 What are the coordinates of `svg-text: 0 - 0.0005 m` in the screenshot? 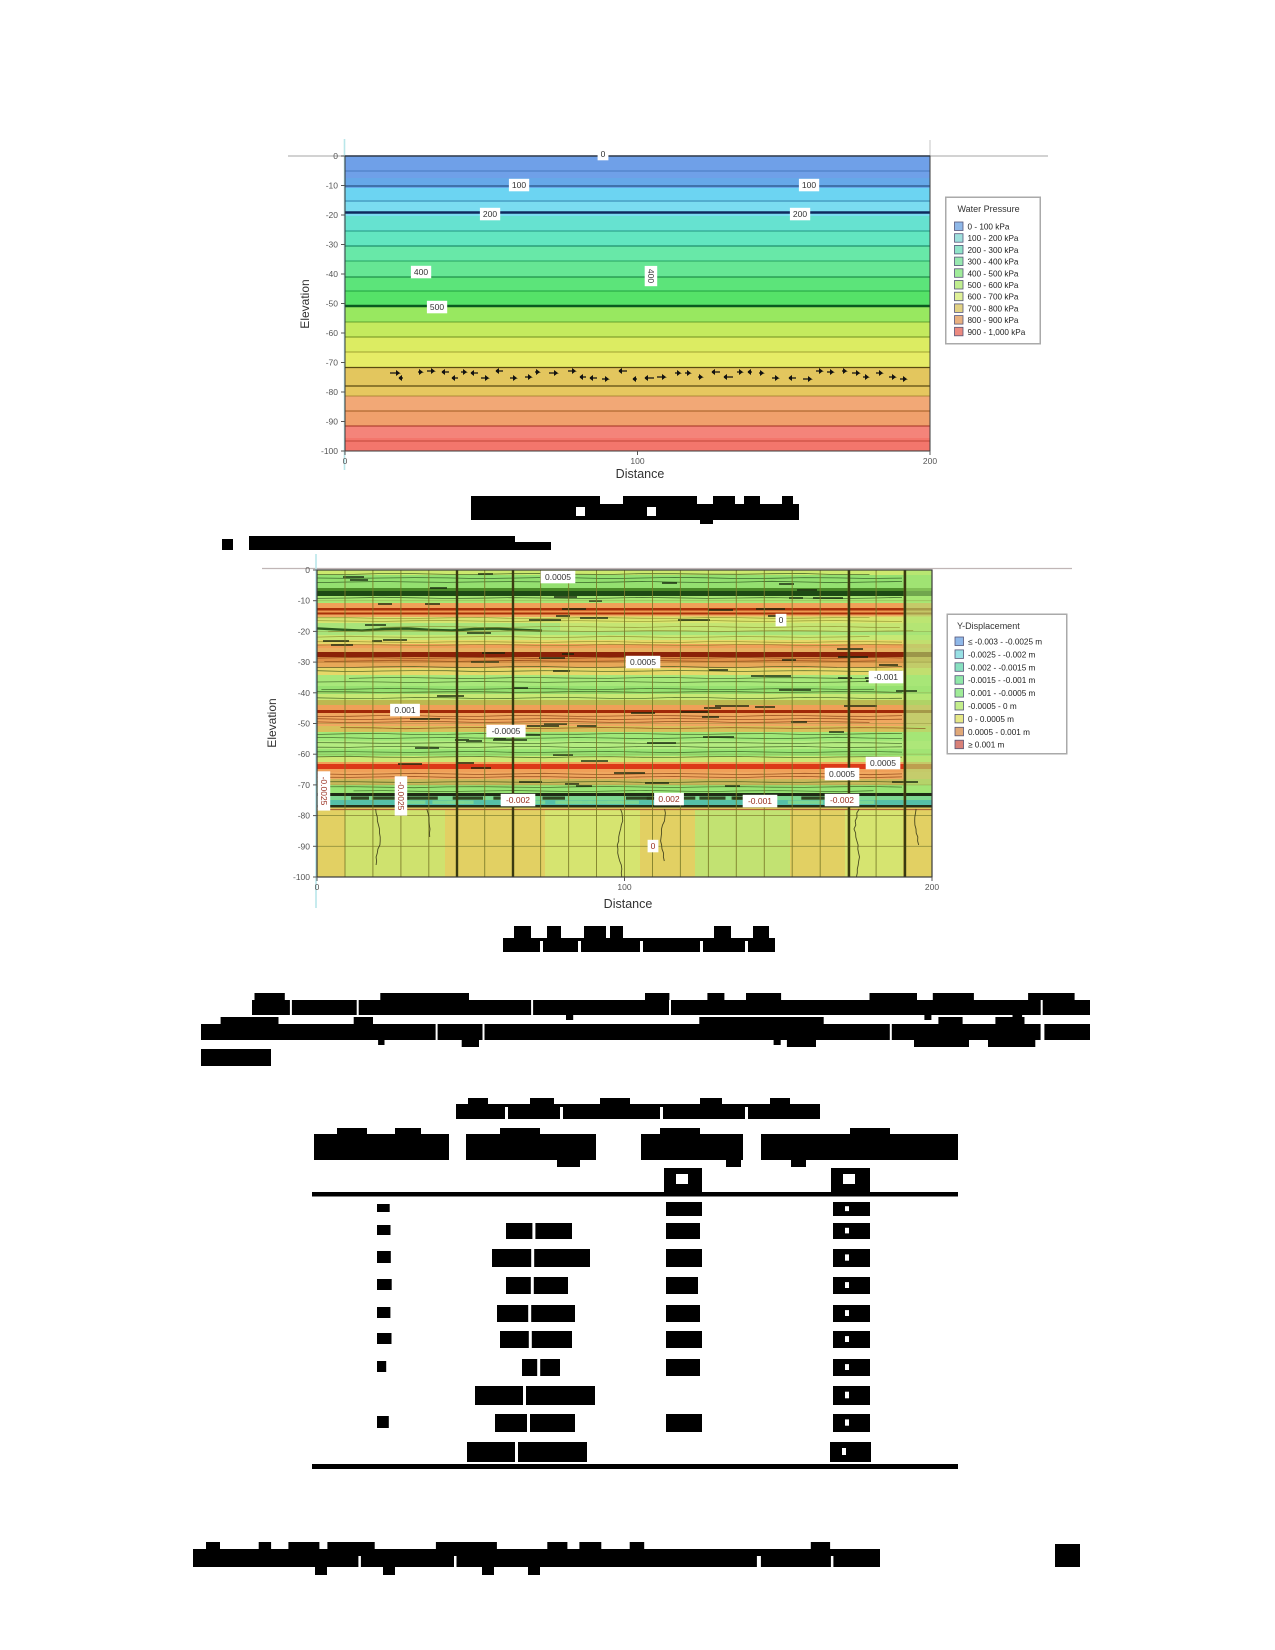 It's located at (991, 719).